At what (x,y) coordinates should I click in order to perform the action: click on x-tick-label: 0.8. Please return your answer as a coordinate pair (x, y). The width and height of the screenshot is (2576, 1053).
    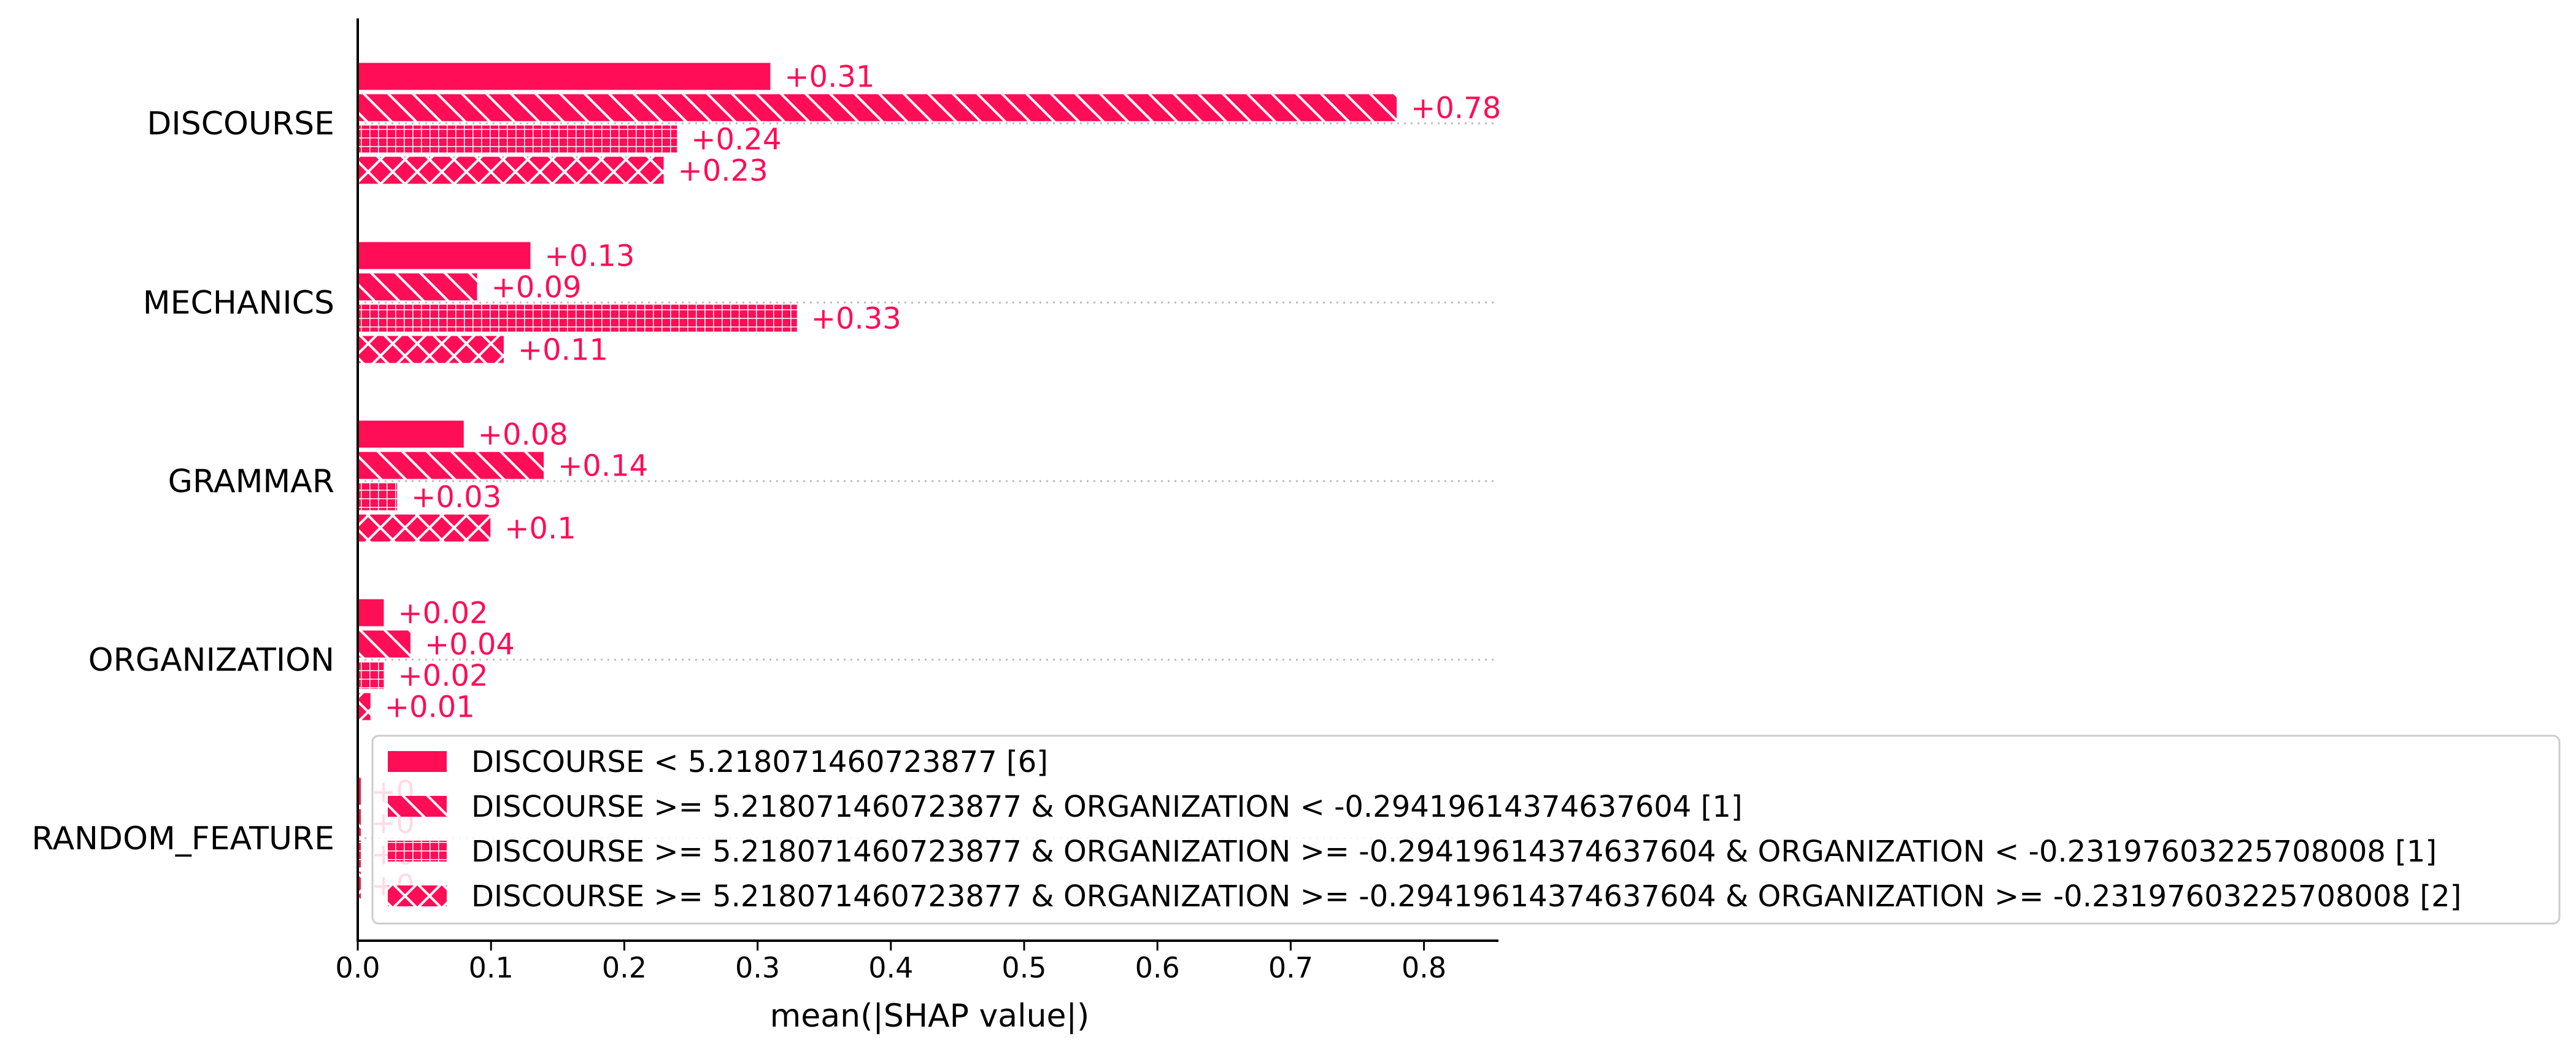
    Looking at the image, I should click on (1424, 967).